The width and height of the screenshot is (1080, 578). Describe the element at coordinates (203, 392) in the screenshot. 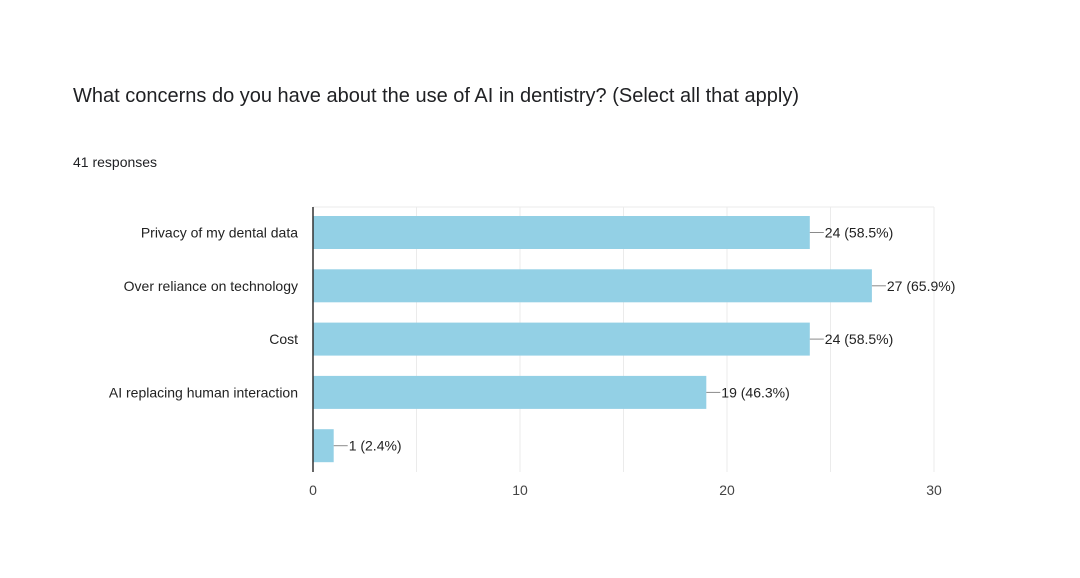

I see `category-label: AI replacing human interaction` at that location.